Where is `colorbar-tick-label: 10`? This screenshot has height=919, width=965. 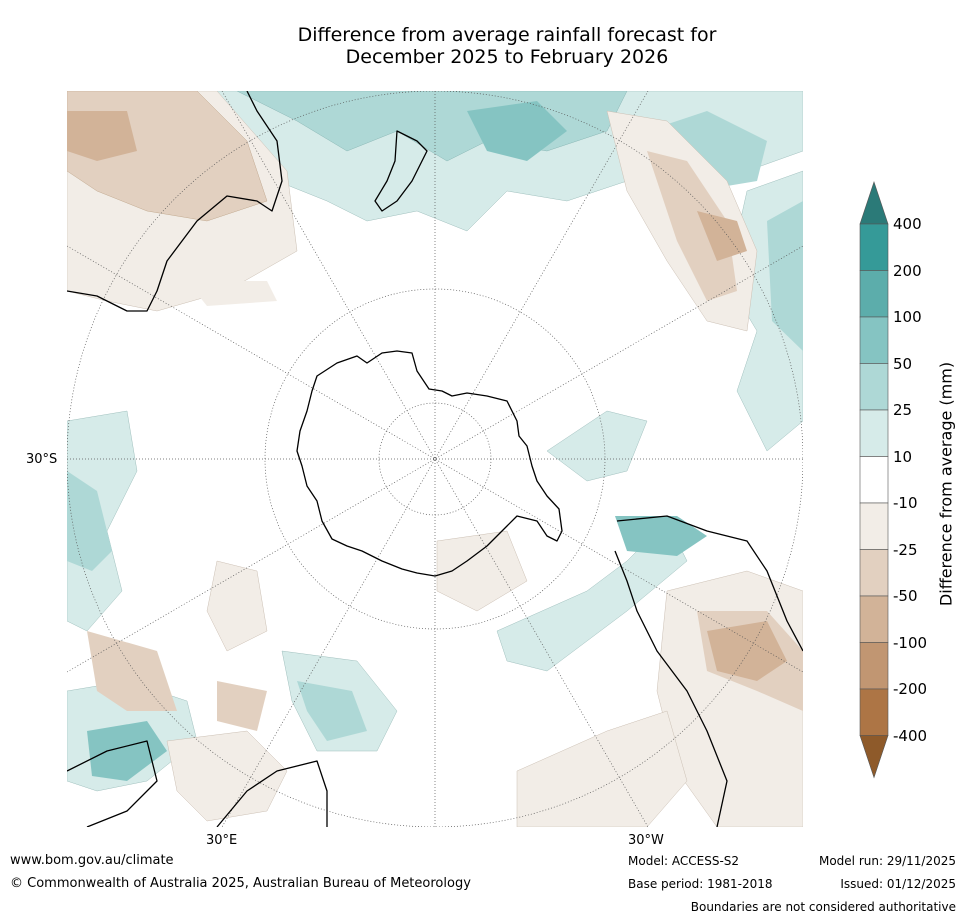
colorbar-tick-label: 10 is located at coordinates (903, 456).